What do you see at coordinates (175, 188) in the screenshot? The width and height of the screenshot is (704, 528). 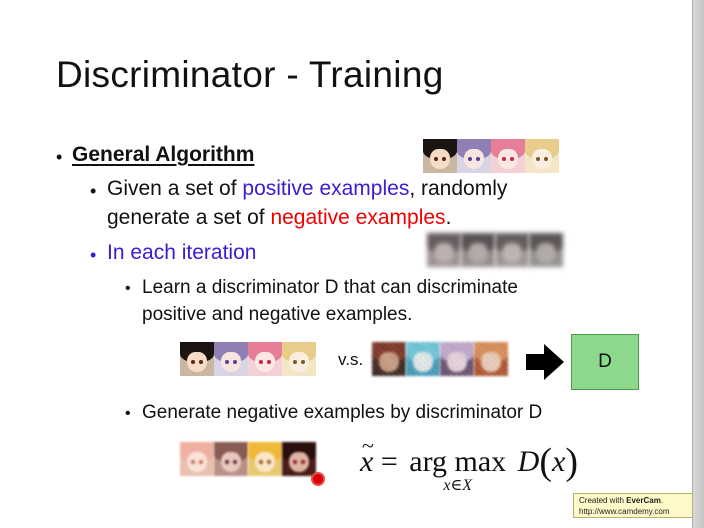 I see `given-prefix: Given a set of` at bounding box center [175, 188].